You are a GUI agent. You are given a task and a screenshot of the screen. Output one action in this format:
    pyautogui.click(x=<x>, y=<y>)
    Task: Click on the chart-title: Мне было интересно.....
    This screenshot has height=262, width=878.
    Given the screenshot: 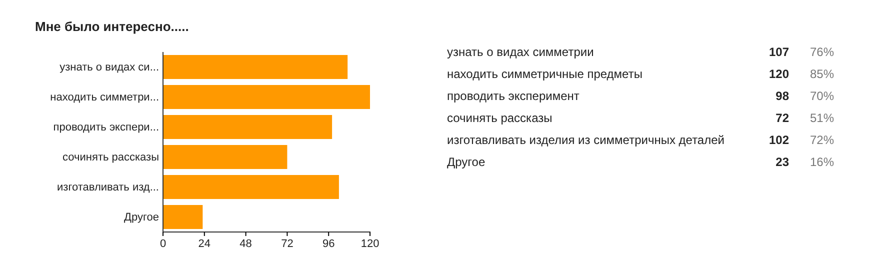 What is the action you would take?
    pyautogui.click(x=112, y=26)
    